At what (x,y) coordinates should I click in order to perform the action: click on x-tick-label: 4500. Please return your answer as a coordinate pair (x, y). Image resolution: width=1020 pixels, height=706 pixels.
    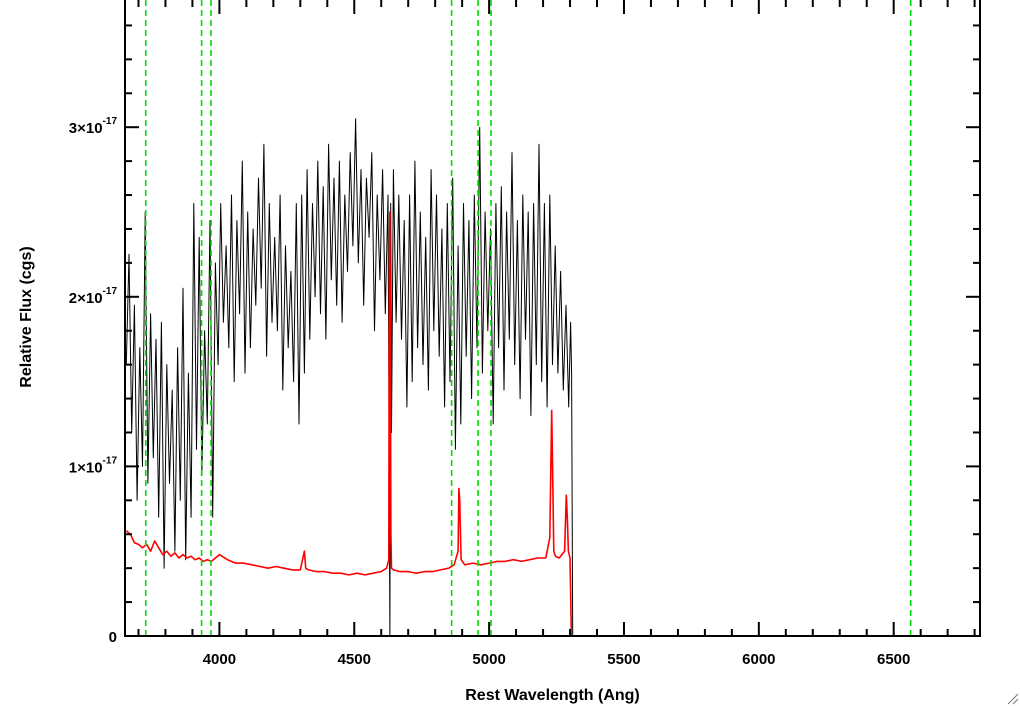
    Looking at the image, I should click on (354, 659).